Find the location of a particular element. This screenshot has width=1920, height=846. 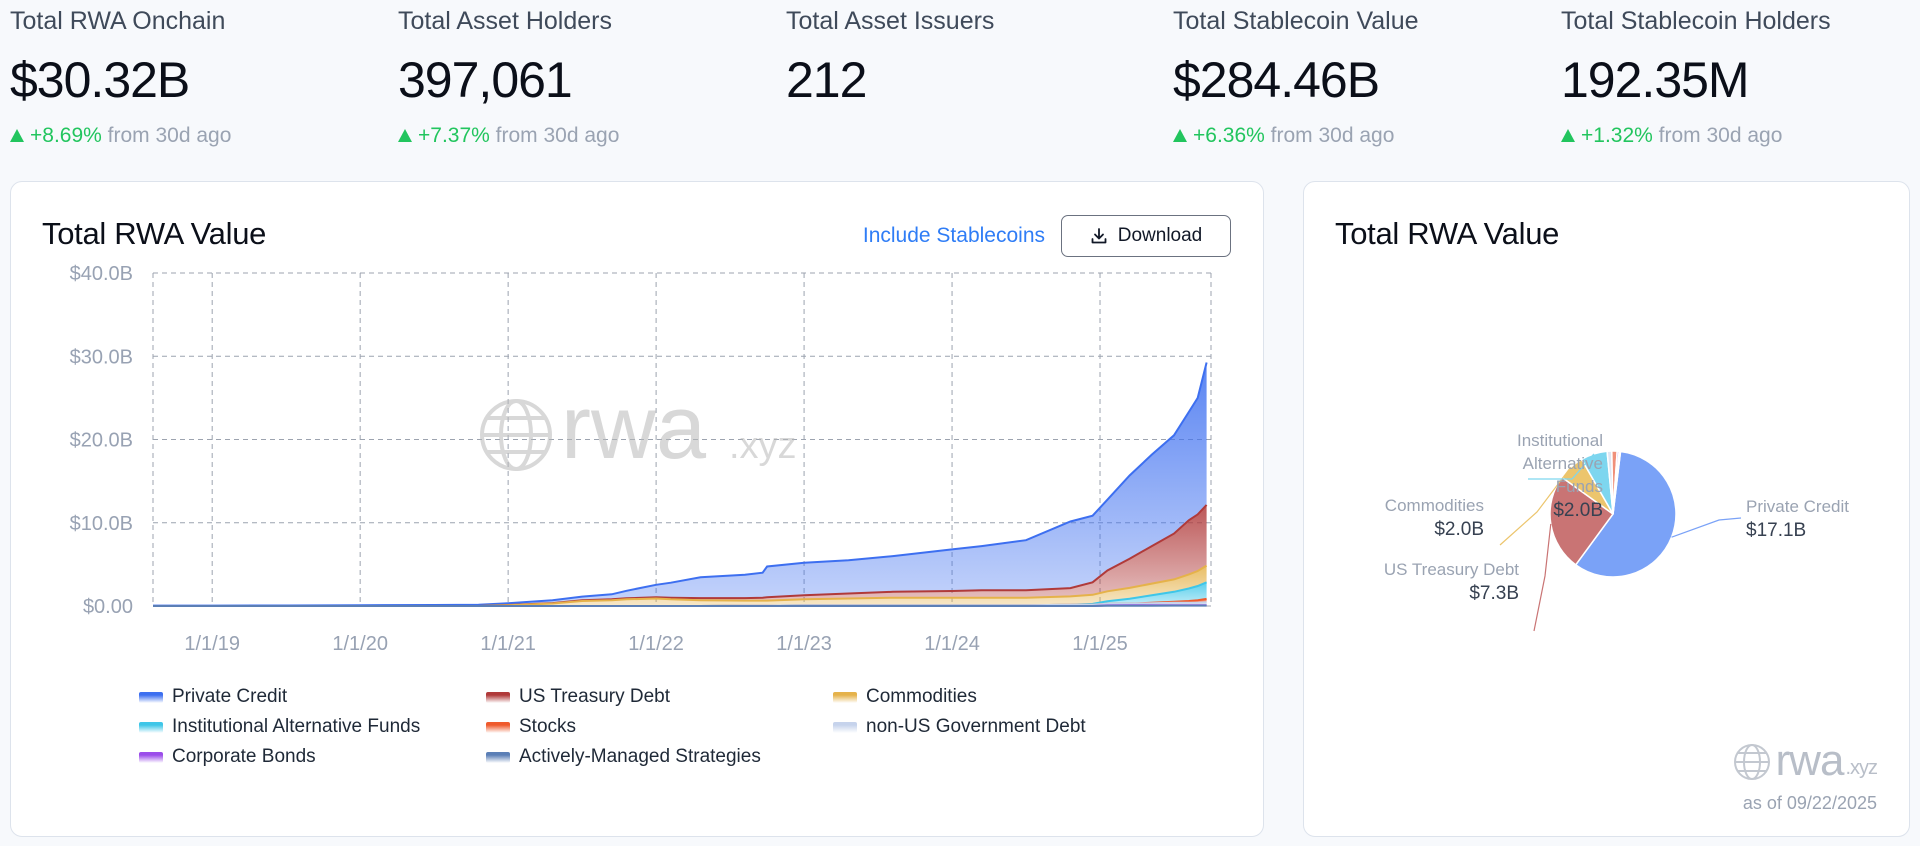

y-tick-label: $30.0B is located at coordinates (101, 357).